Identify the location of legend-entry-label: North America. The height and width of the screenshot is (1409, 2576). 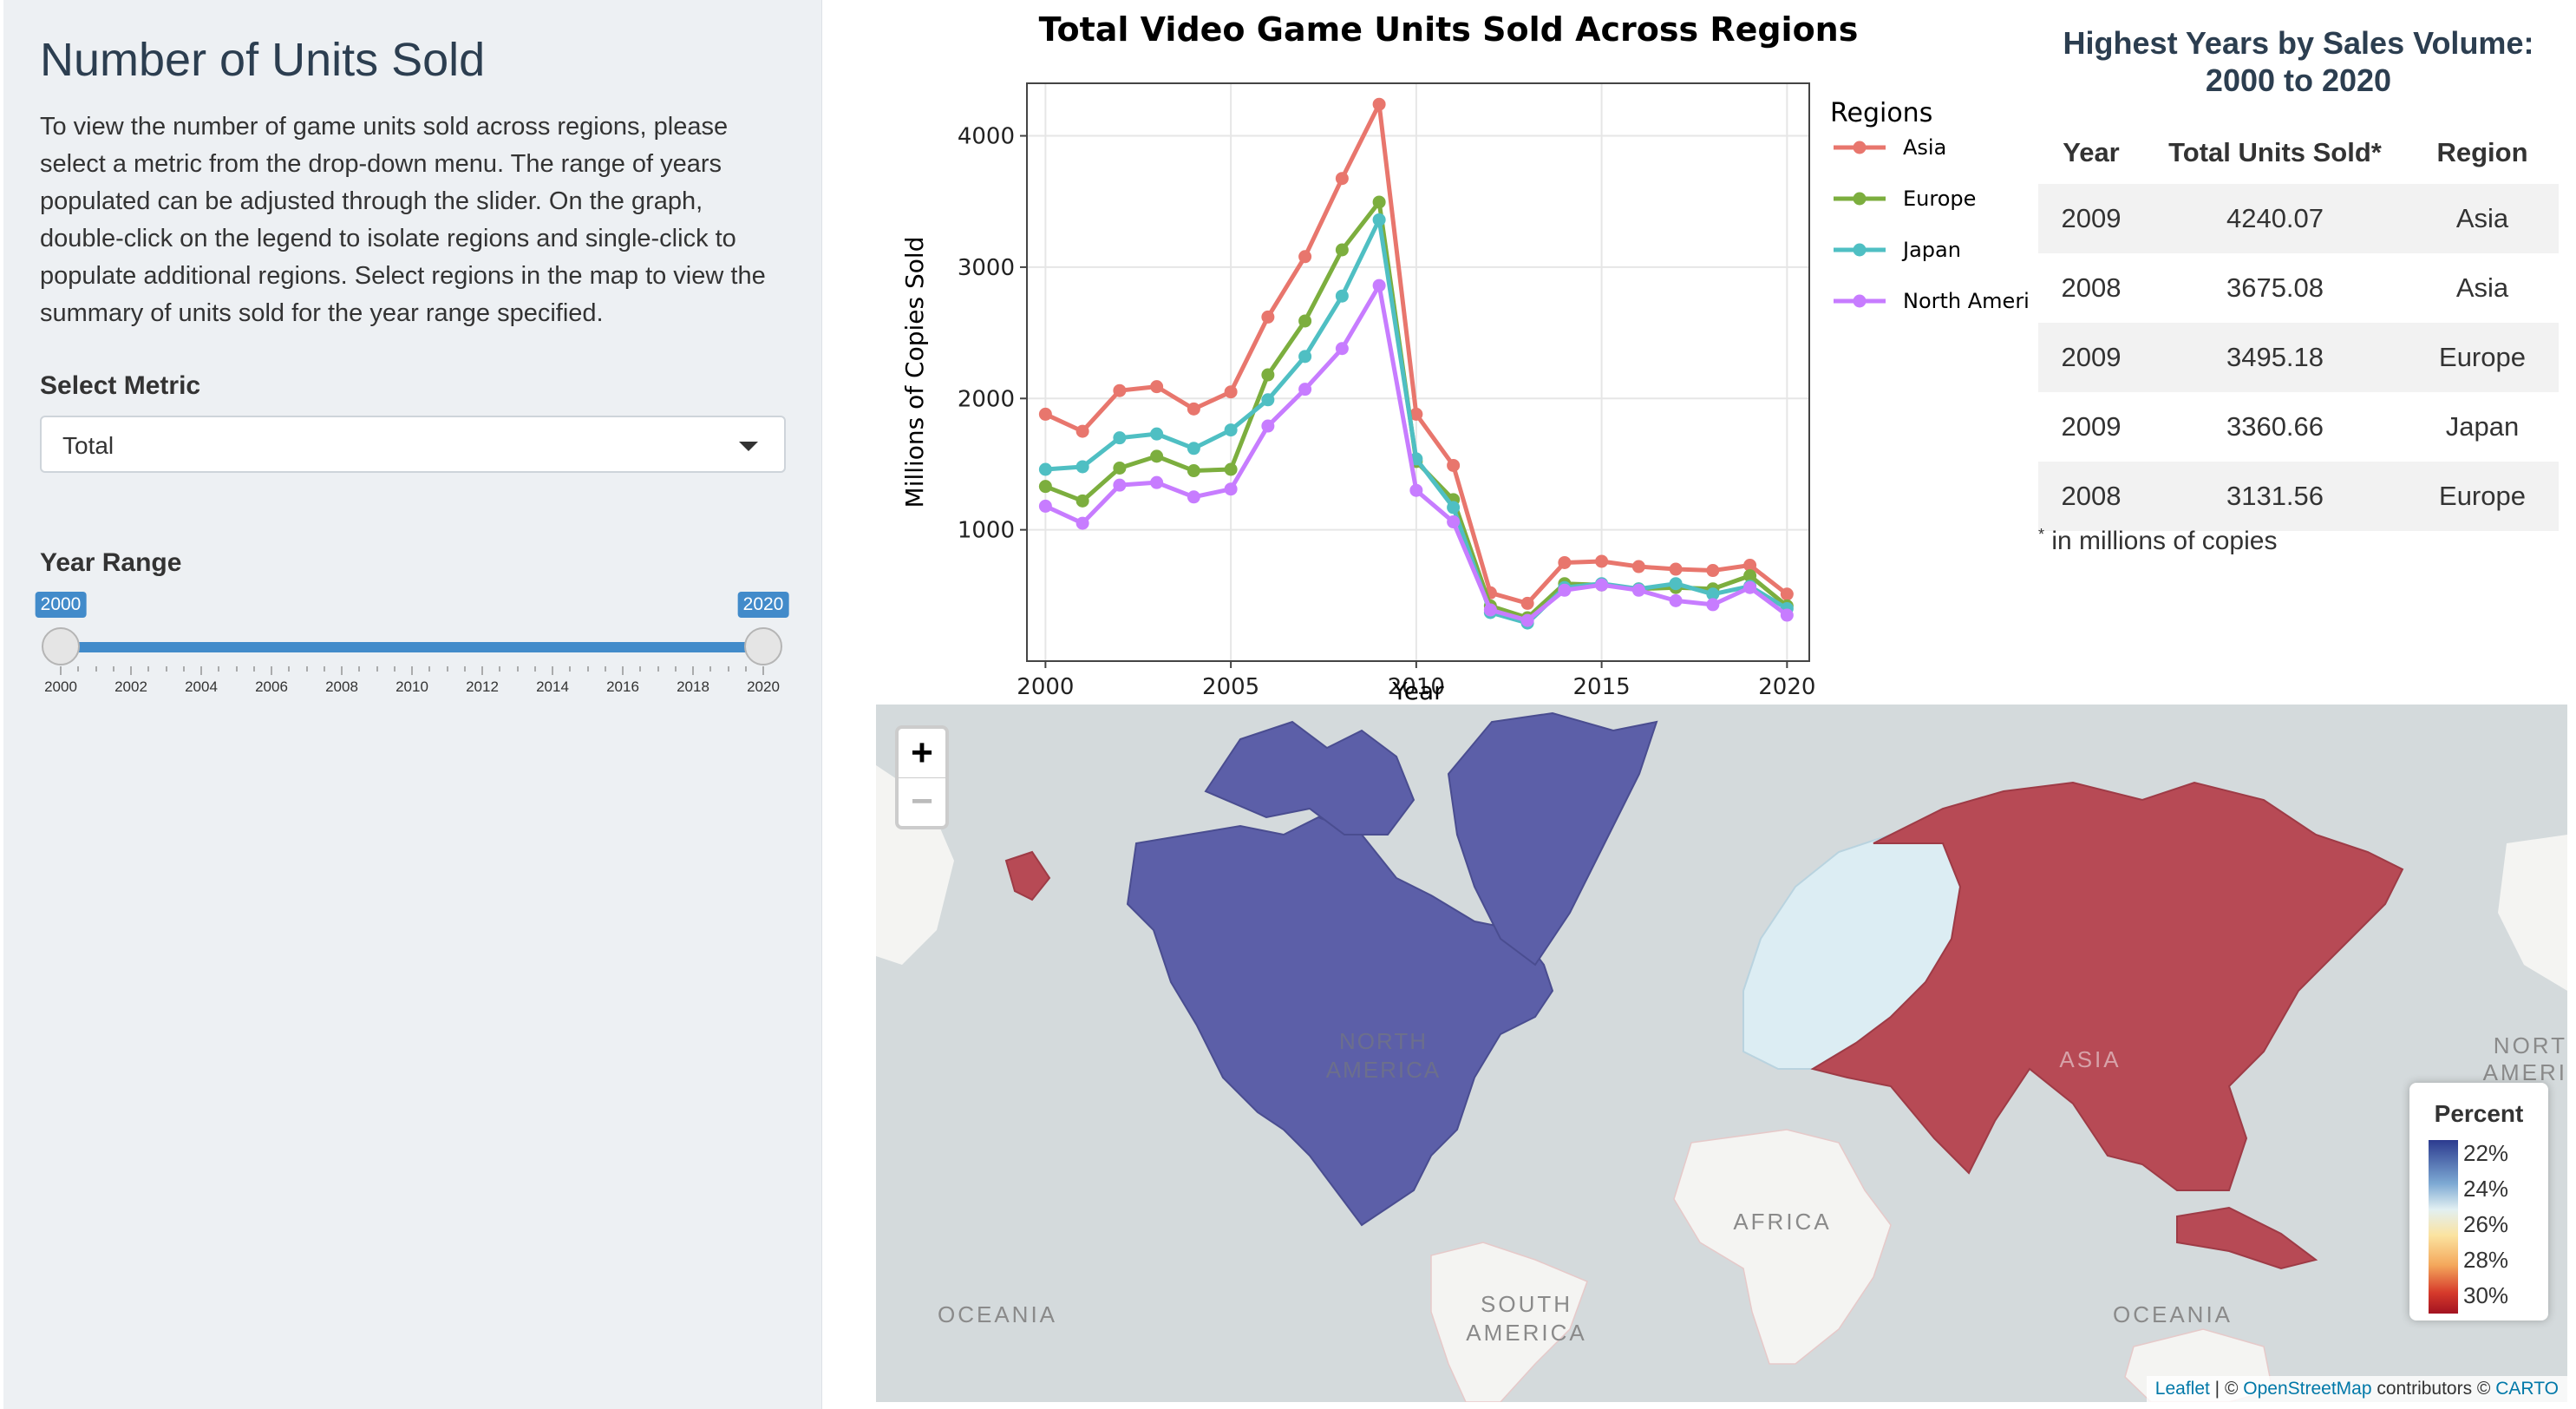
(1966, 301).